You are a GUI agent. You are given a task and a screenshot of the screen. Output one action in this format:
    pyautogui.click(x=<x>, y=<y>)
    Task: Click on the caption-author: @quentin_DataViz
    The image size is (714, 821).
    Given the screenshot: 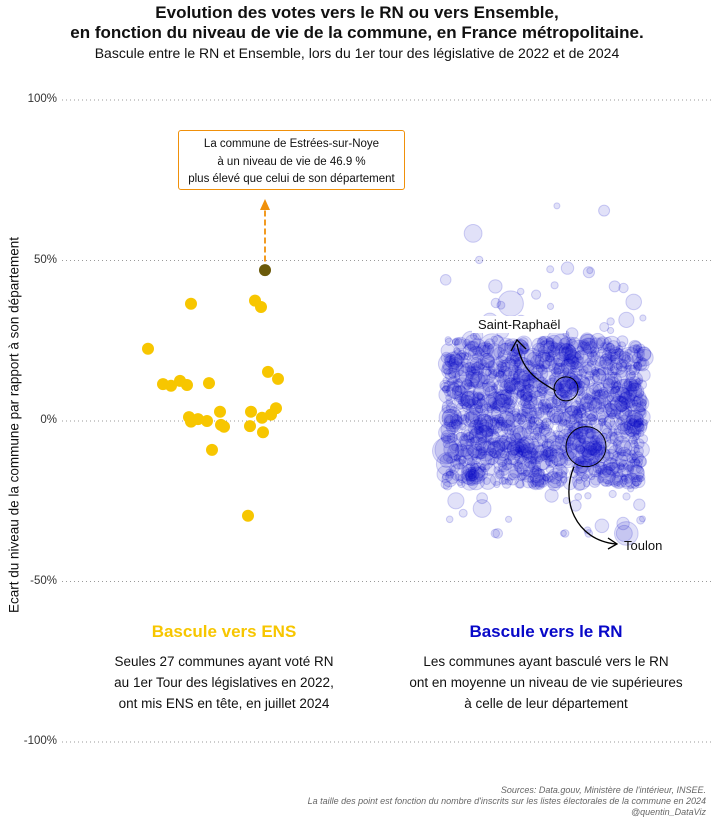 What is the action you would take?
    pyautogui.click(x=668, y=812)
    